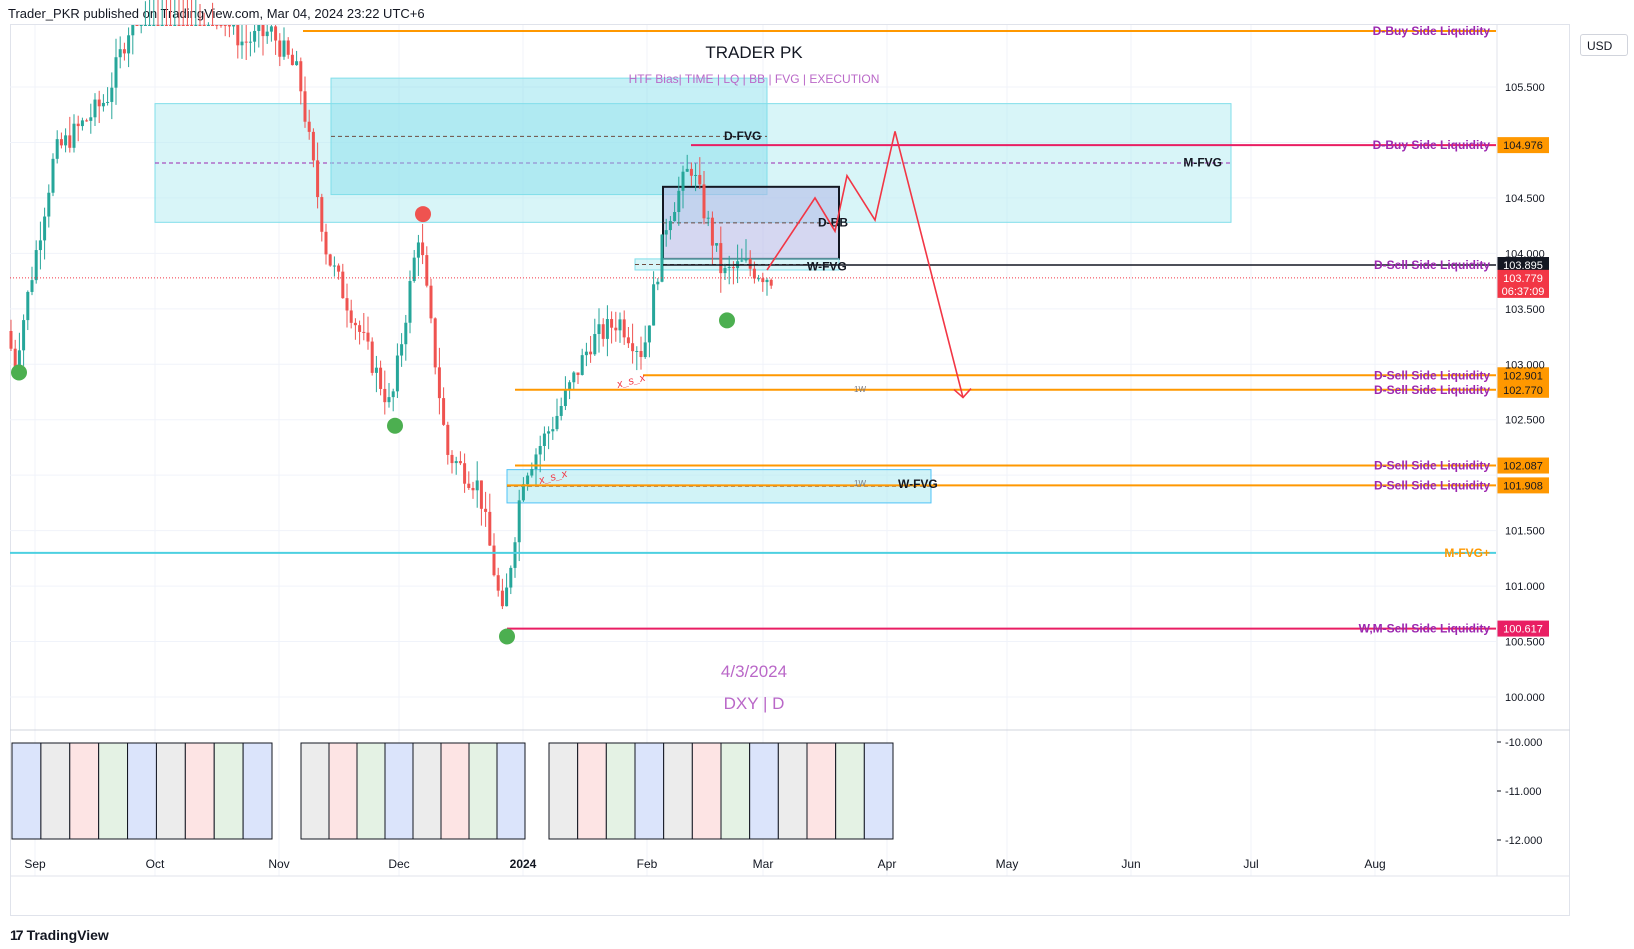 The height and width of the screenshot is (949, 1634). Describe the element at coordinates (754, 671) in the screenshot. I see `chart-date-label: 4/3/2024` at that location.